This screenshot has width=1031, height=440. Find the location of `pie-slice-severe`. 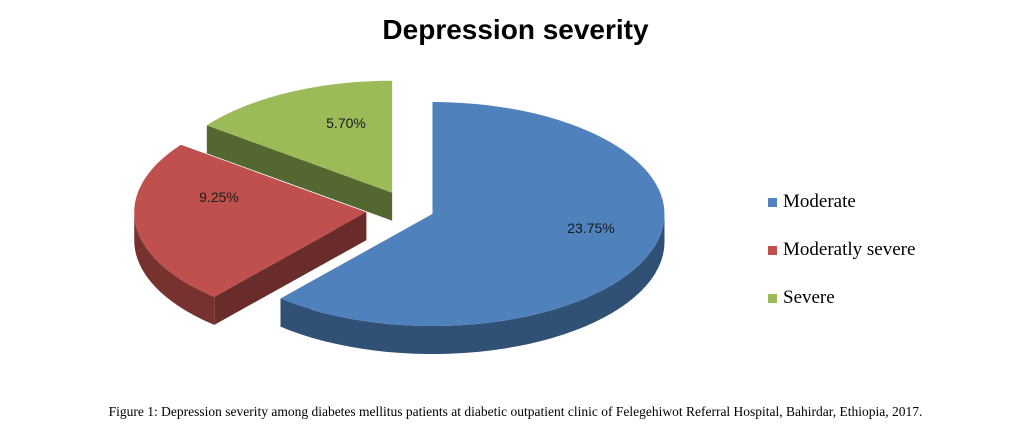

pie-slice-severe is located at coordinates (299, 150).